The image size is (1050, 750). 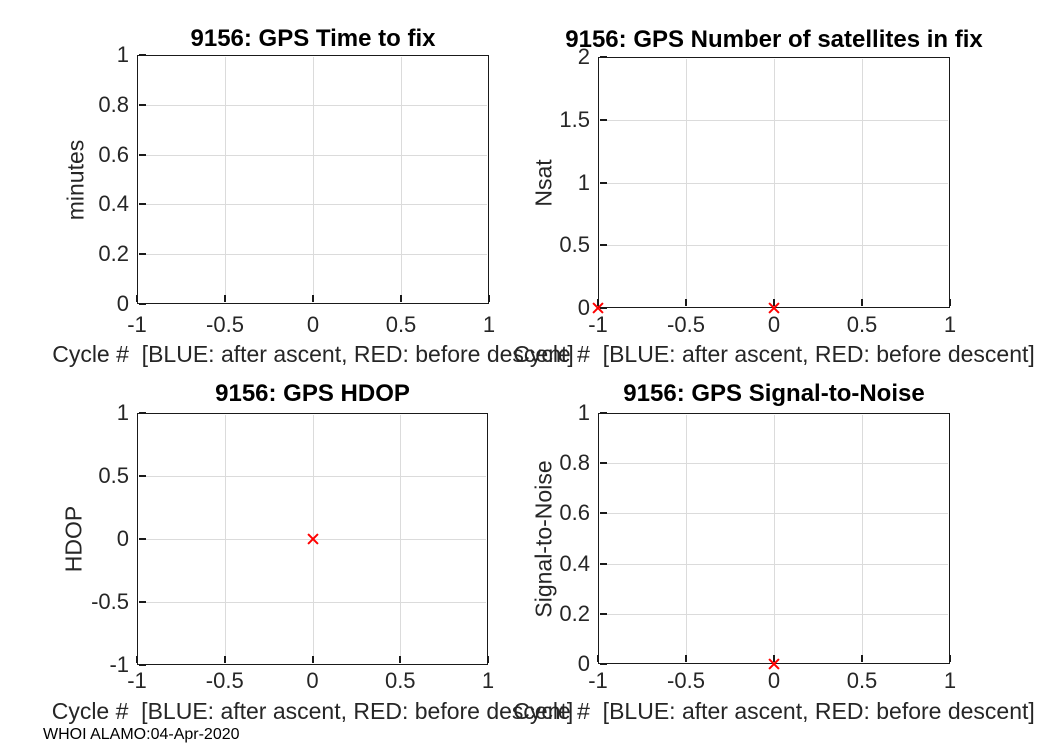 What do you see at coordinates (543, 182) in the screenshot?
I see `y-axis-label: Nsat` at bounding box center [543, 182].